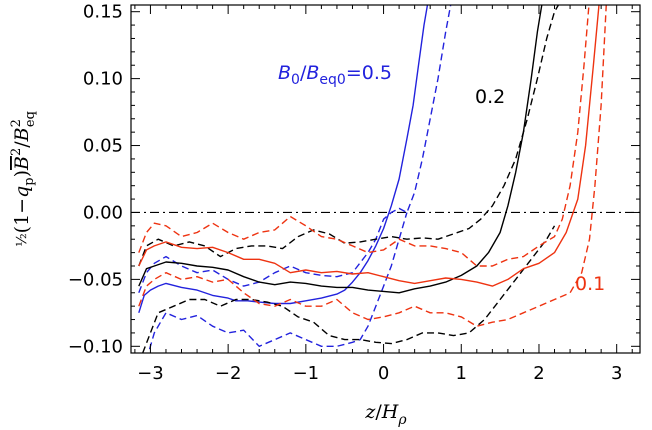 The width and height of the screenshot is (652, 430). What do you see at coordinates (616, 373) in the screenshot?
I see `x-tick-label: 3` at bounding box center [616, 373].